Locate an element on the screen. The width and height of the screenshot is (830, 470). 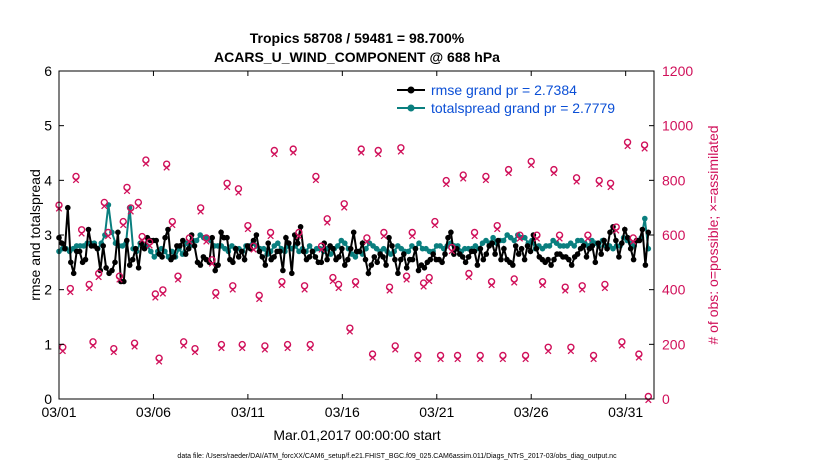
legend-marker-rmse is located at coordinates (411, 90).